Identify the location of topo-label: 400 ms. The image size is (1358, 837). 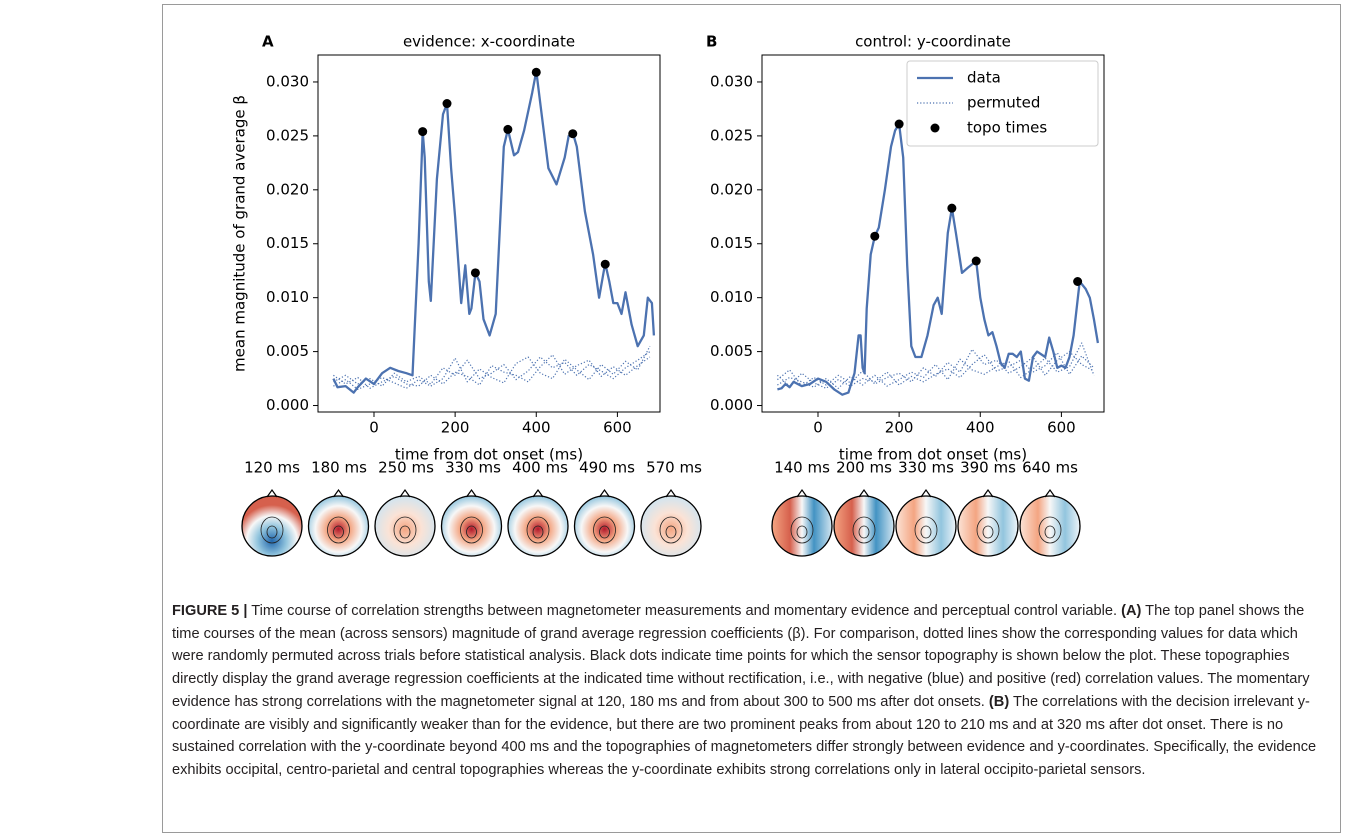
(540, 468).